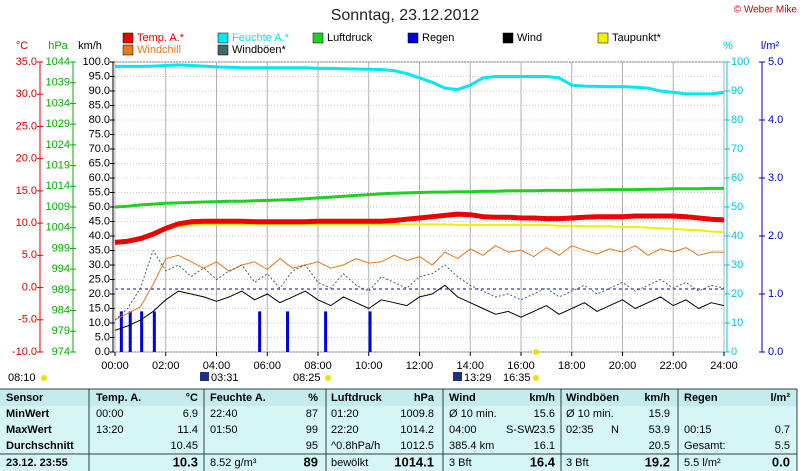  What do you see at coordinates (99, 250) in the screenshot?
I see `y-tick-label: 35.0` at bounding box center [99, 250].